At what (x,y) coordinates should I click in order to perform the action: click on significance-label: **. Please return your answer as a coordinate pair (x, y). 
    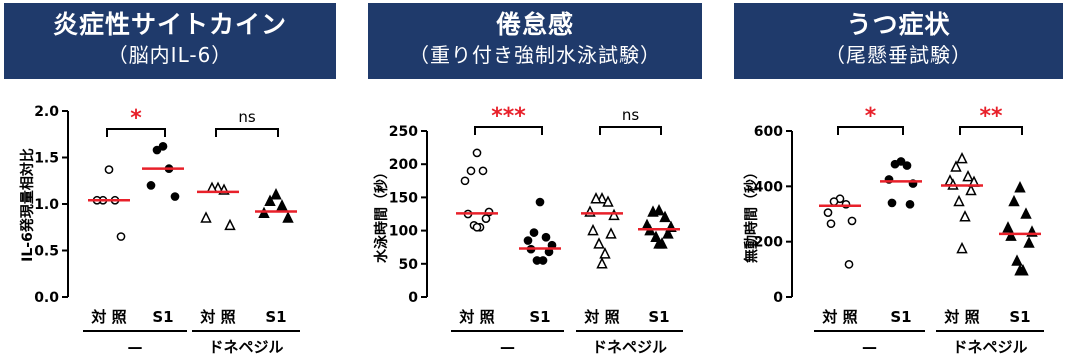
    Looking at the image, I should click on (991, 116).